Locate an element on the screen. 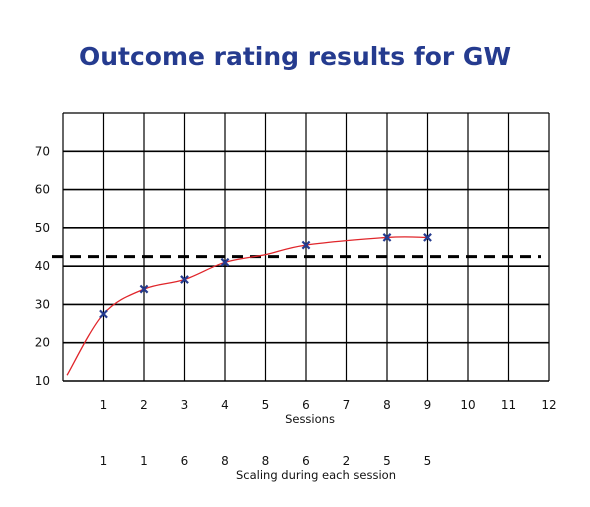 Image resolution: width=590 pixels, height=507 pixels. scaling-row-label: Scaling during each session is located at coordinates (316, 475).